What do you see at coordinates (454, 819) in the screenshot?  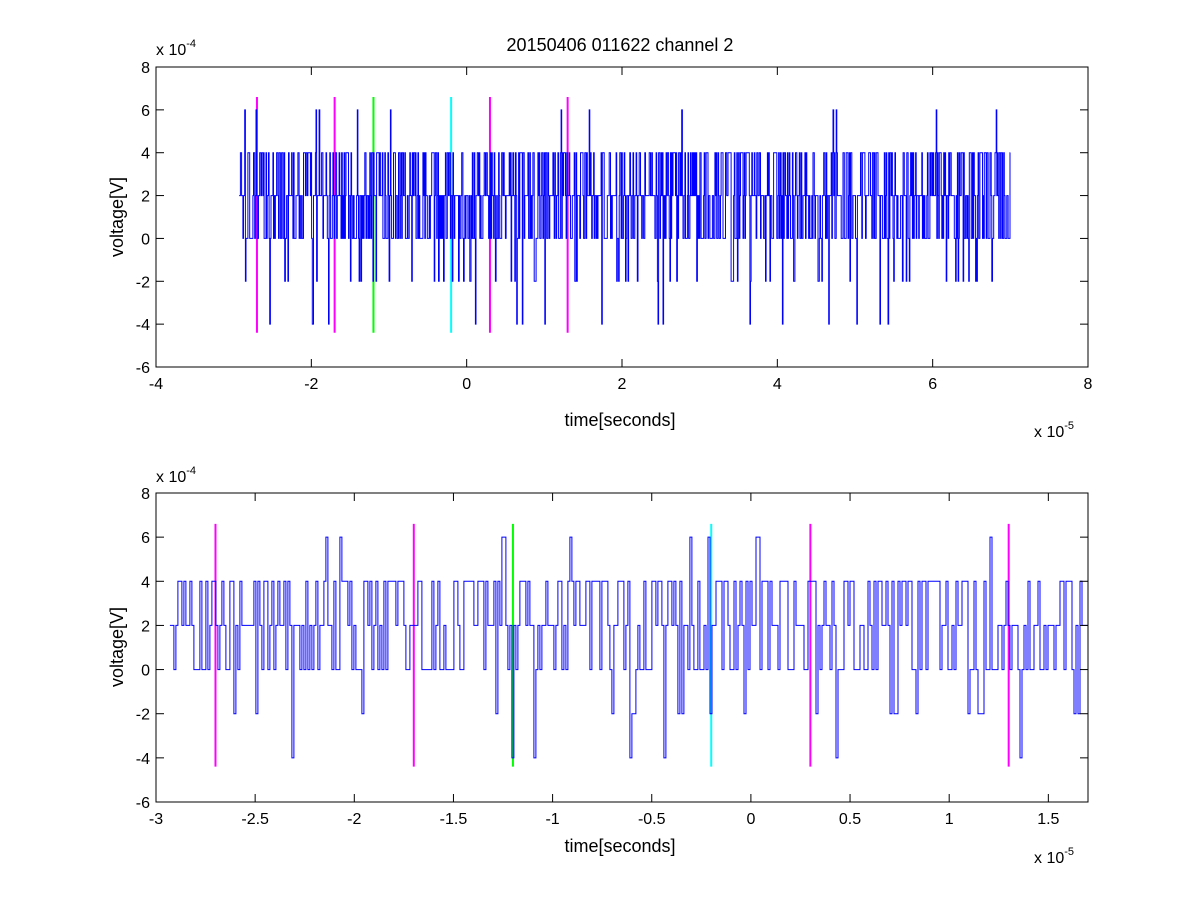 I see `bottom-plot-x-tick-label: -1.5` at bounding box center [454, 819].